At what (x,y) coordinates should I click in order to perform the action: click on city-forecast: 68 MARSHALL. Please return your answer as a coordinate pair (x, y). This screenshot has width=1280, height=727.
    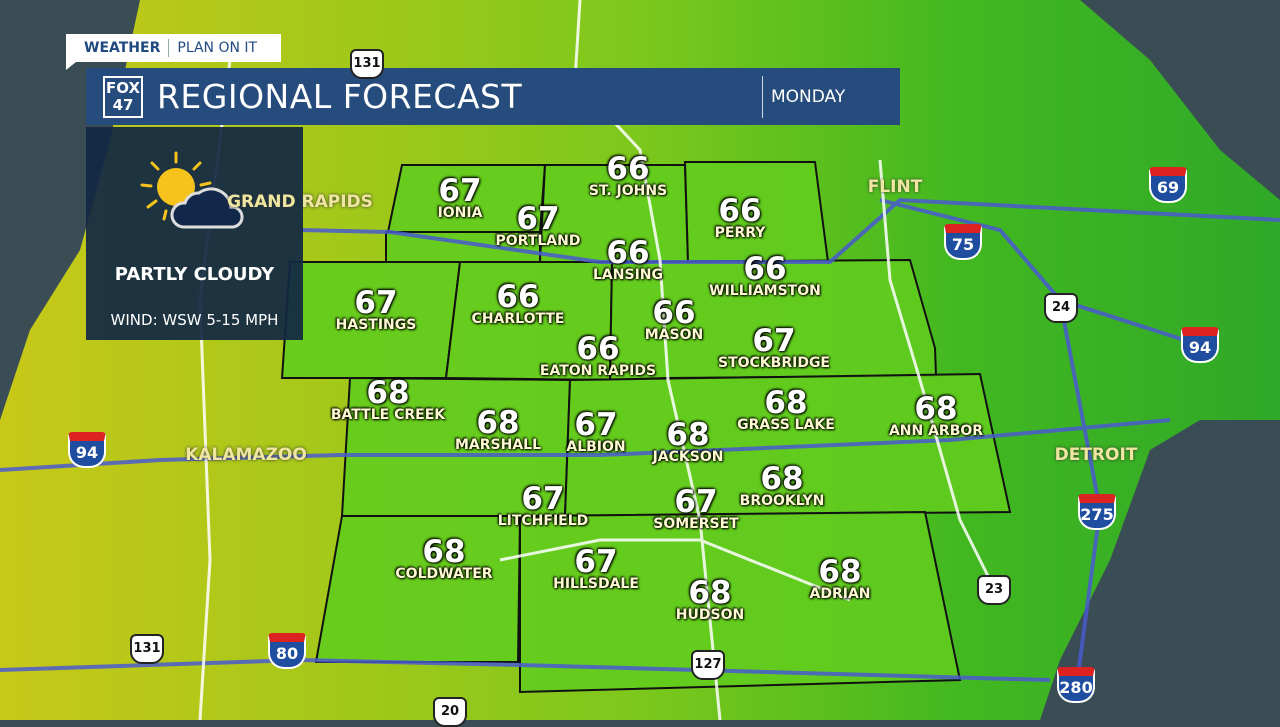
    Looking at the image, I should click on (498, 429).